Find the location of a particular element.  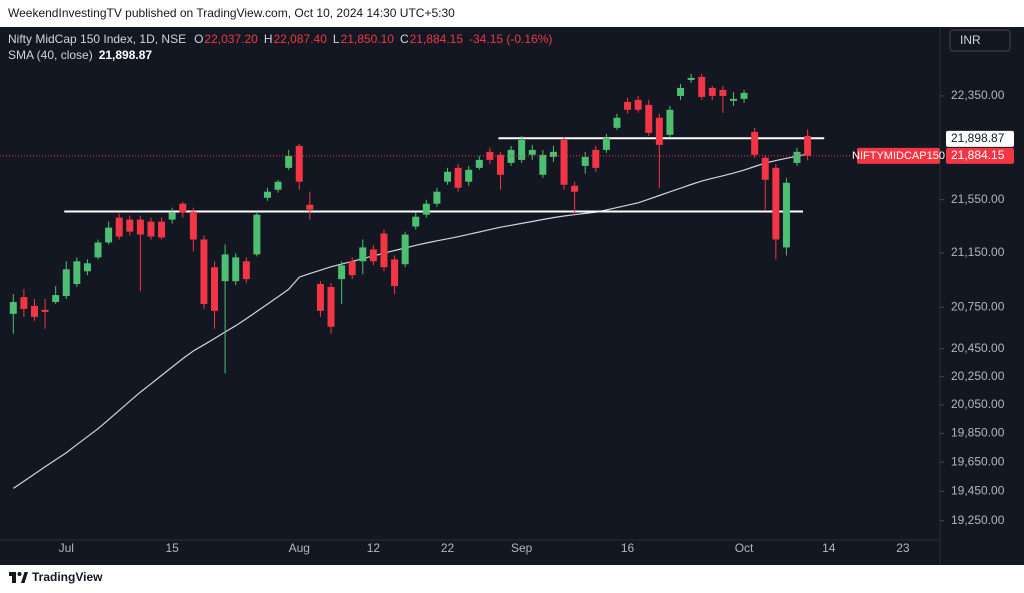

y-tick-label: 20,250.00 is located at coordinates (978, 376).